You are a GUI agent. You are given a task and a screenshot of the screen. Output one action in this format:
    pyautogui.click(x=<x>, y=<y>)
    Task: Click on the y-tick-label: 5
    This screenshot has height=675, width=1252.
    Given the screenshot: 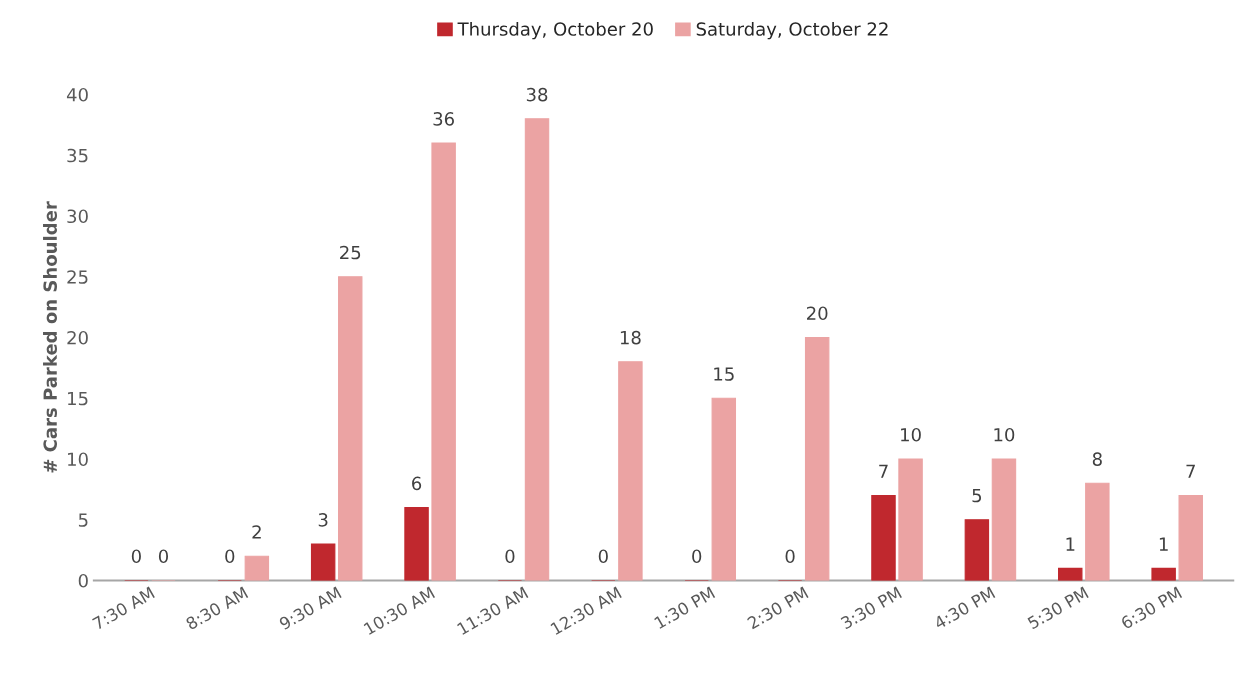 What is the action you would take?
    pyautogui.click(x=83, y=520)
    